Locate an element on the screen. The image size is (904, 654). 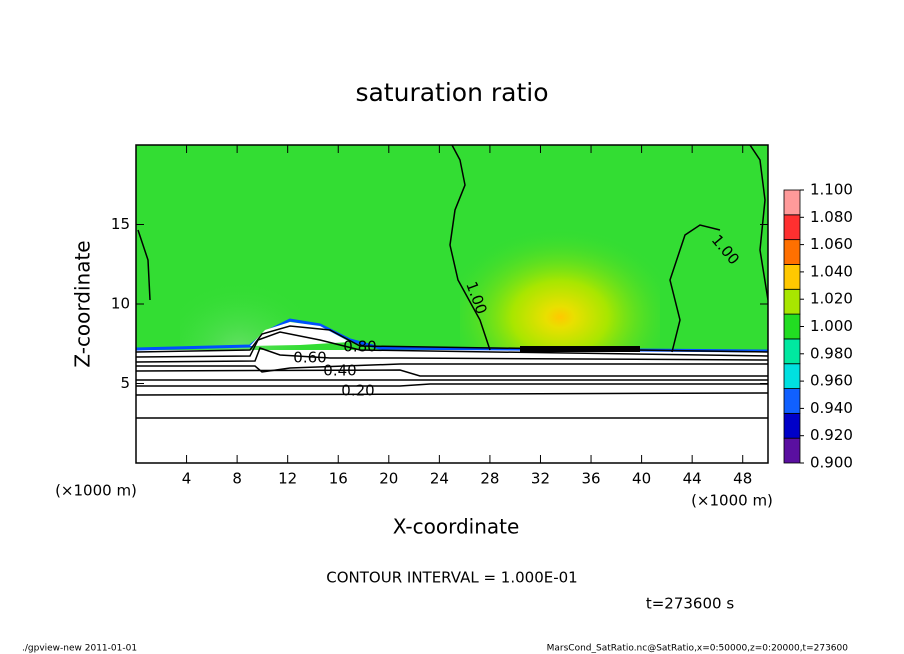
x-tick-label: 20 is located at coordinates (388, 479).